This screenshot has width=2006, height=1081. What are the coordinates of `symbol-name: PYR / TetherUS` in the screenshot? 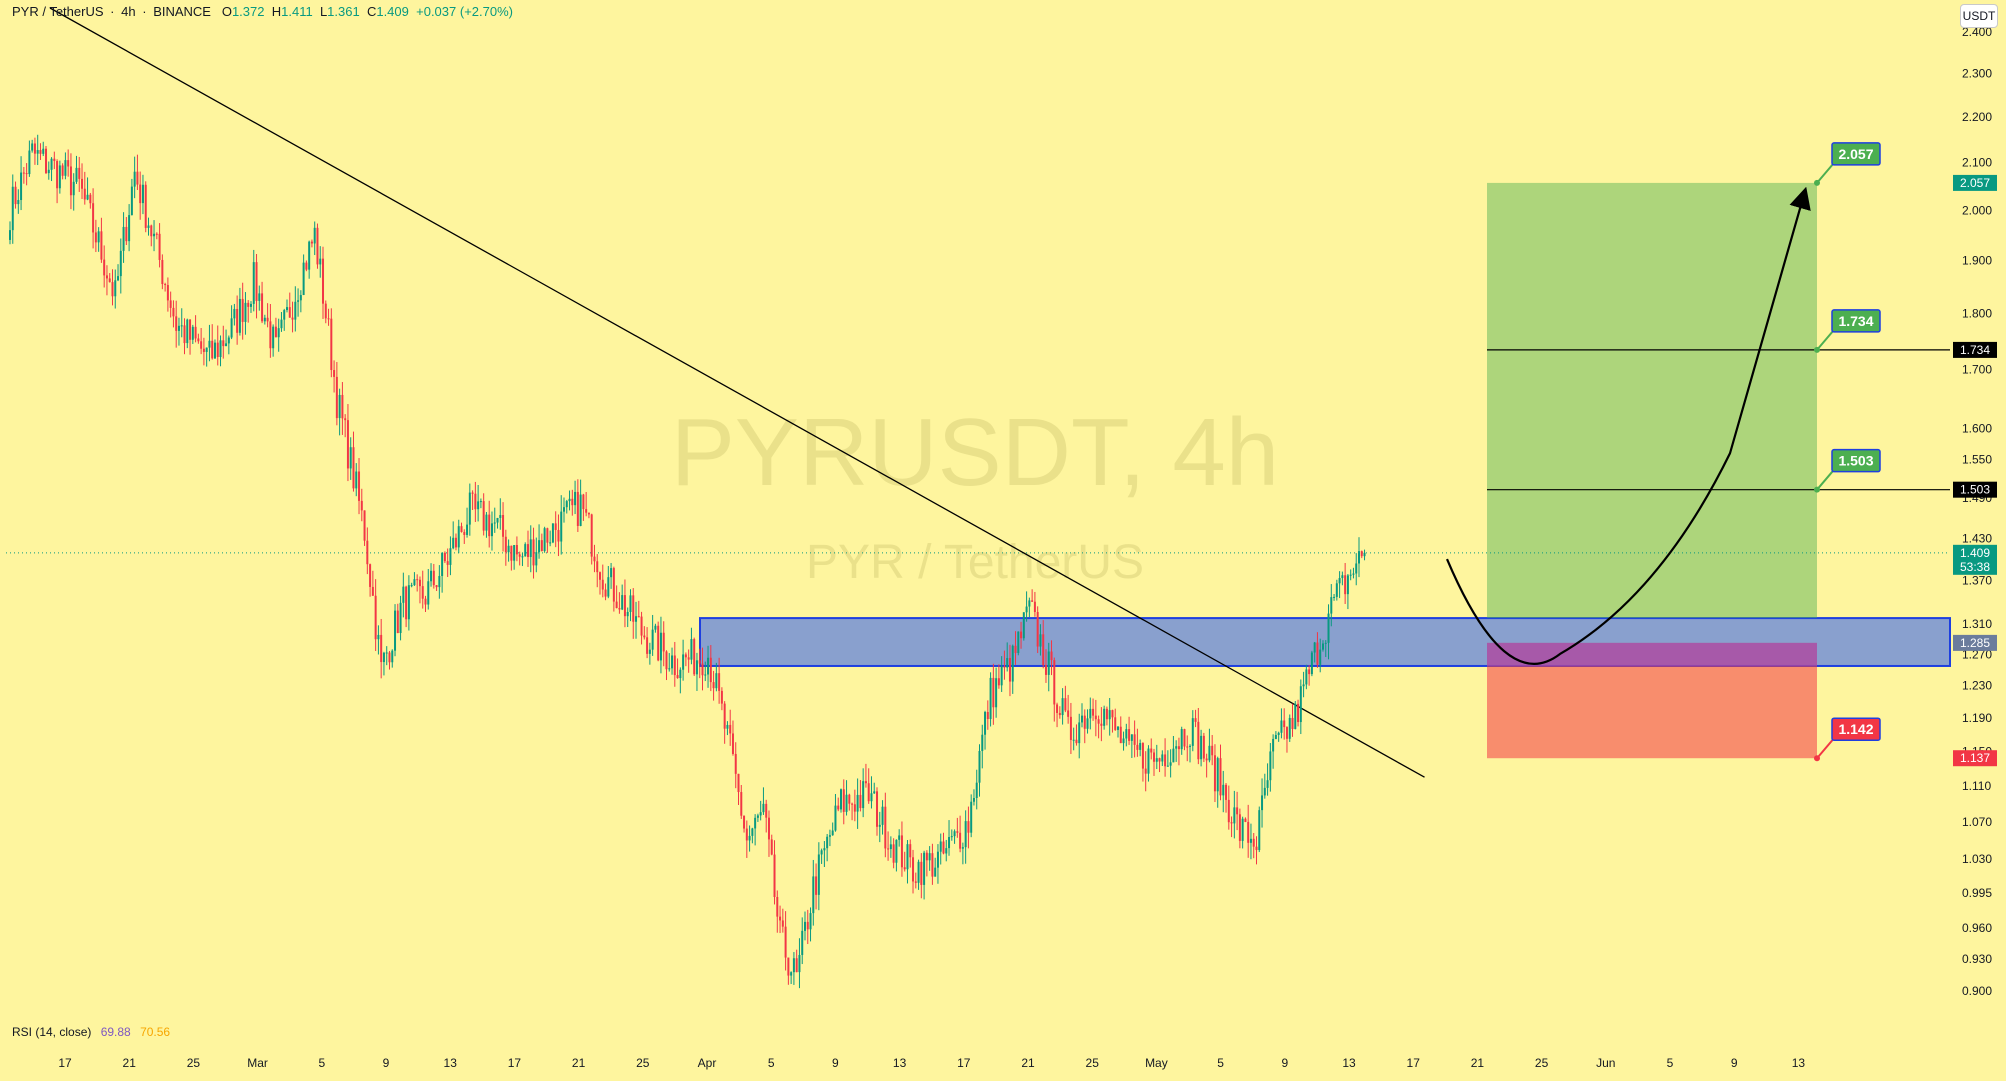 It's located at (58, 11).